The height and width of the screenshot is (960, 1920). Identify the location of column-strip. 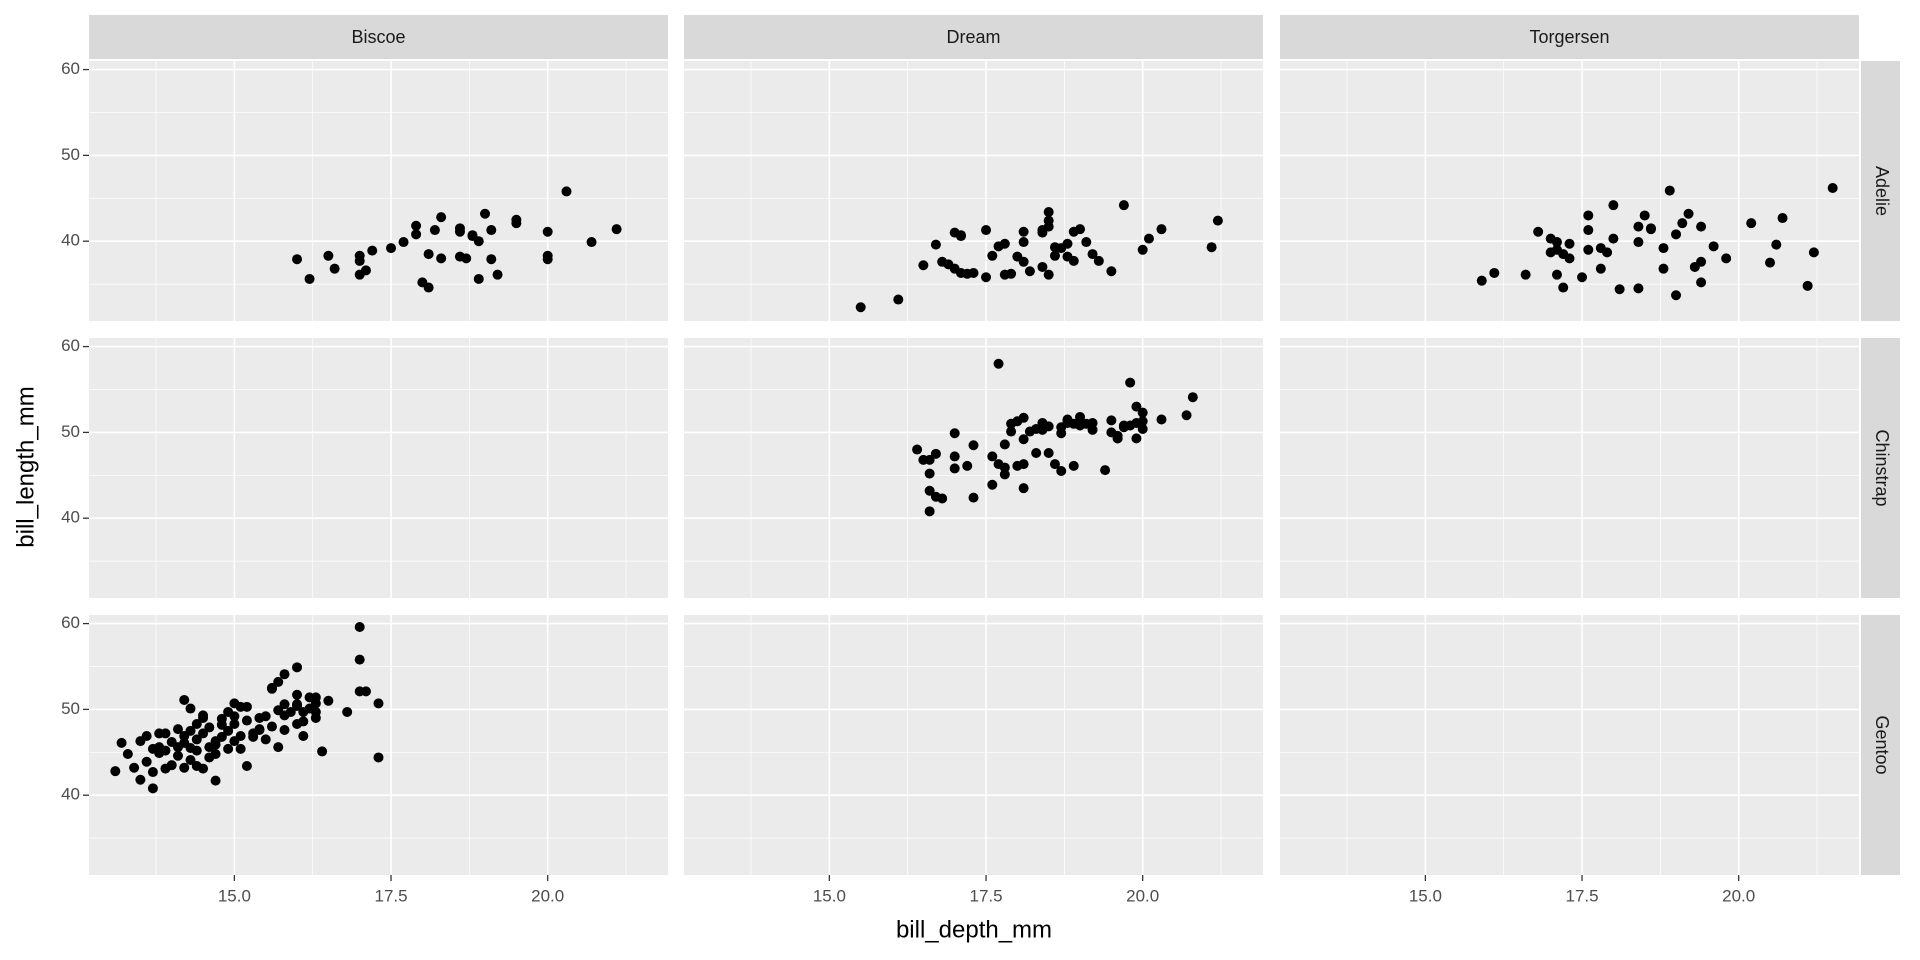
(378, 37).